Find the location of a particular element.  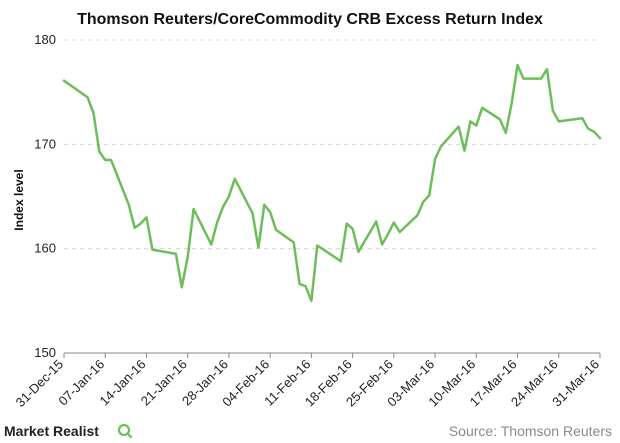

y-tick-label: 170 is located at coordinates (45, 143).